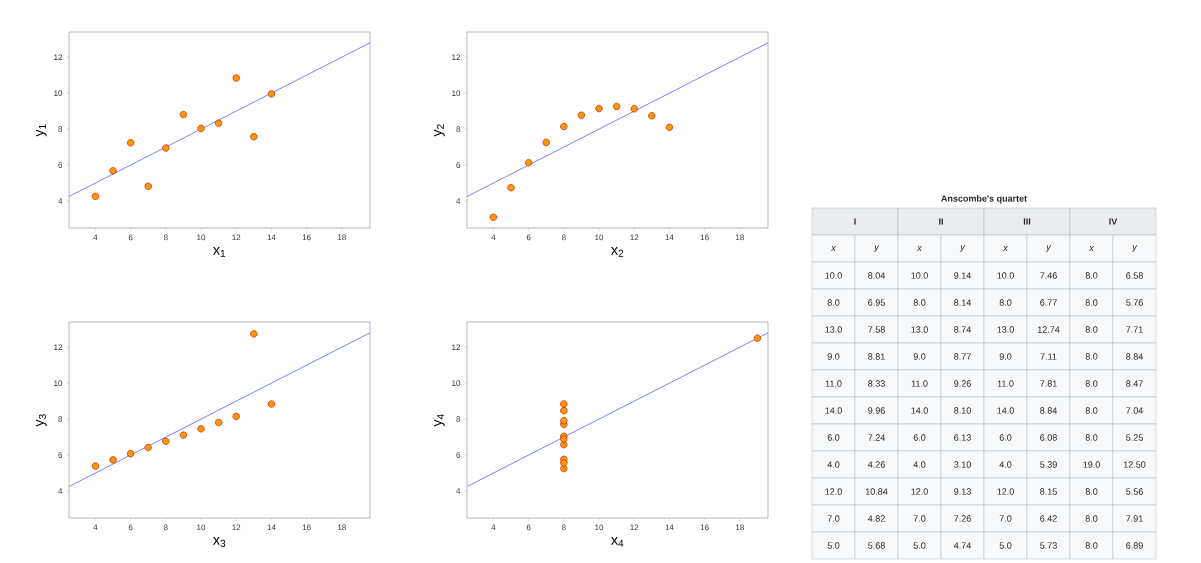 This screenshot has width=1201, height=563. I want to click on text: 6.42, so click(1048, 518).